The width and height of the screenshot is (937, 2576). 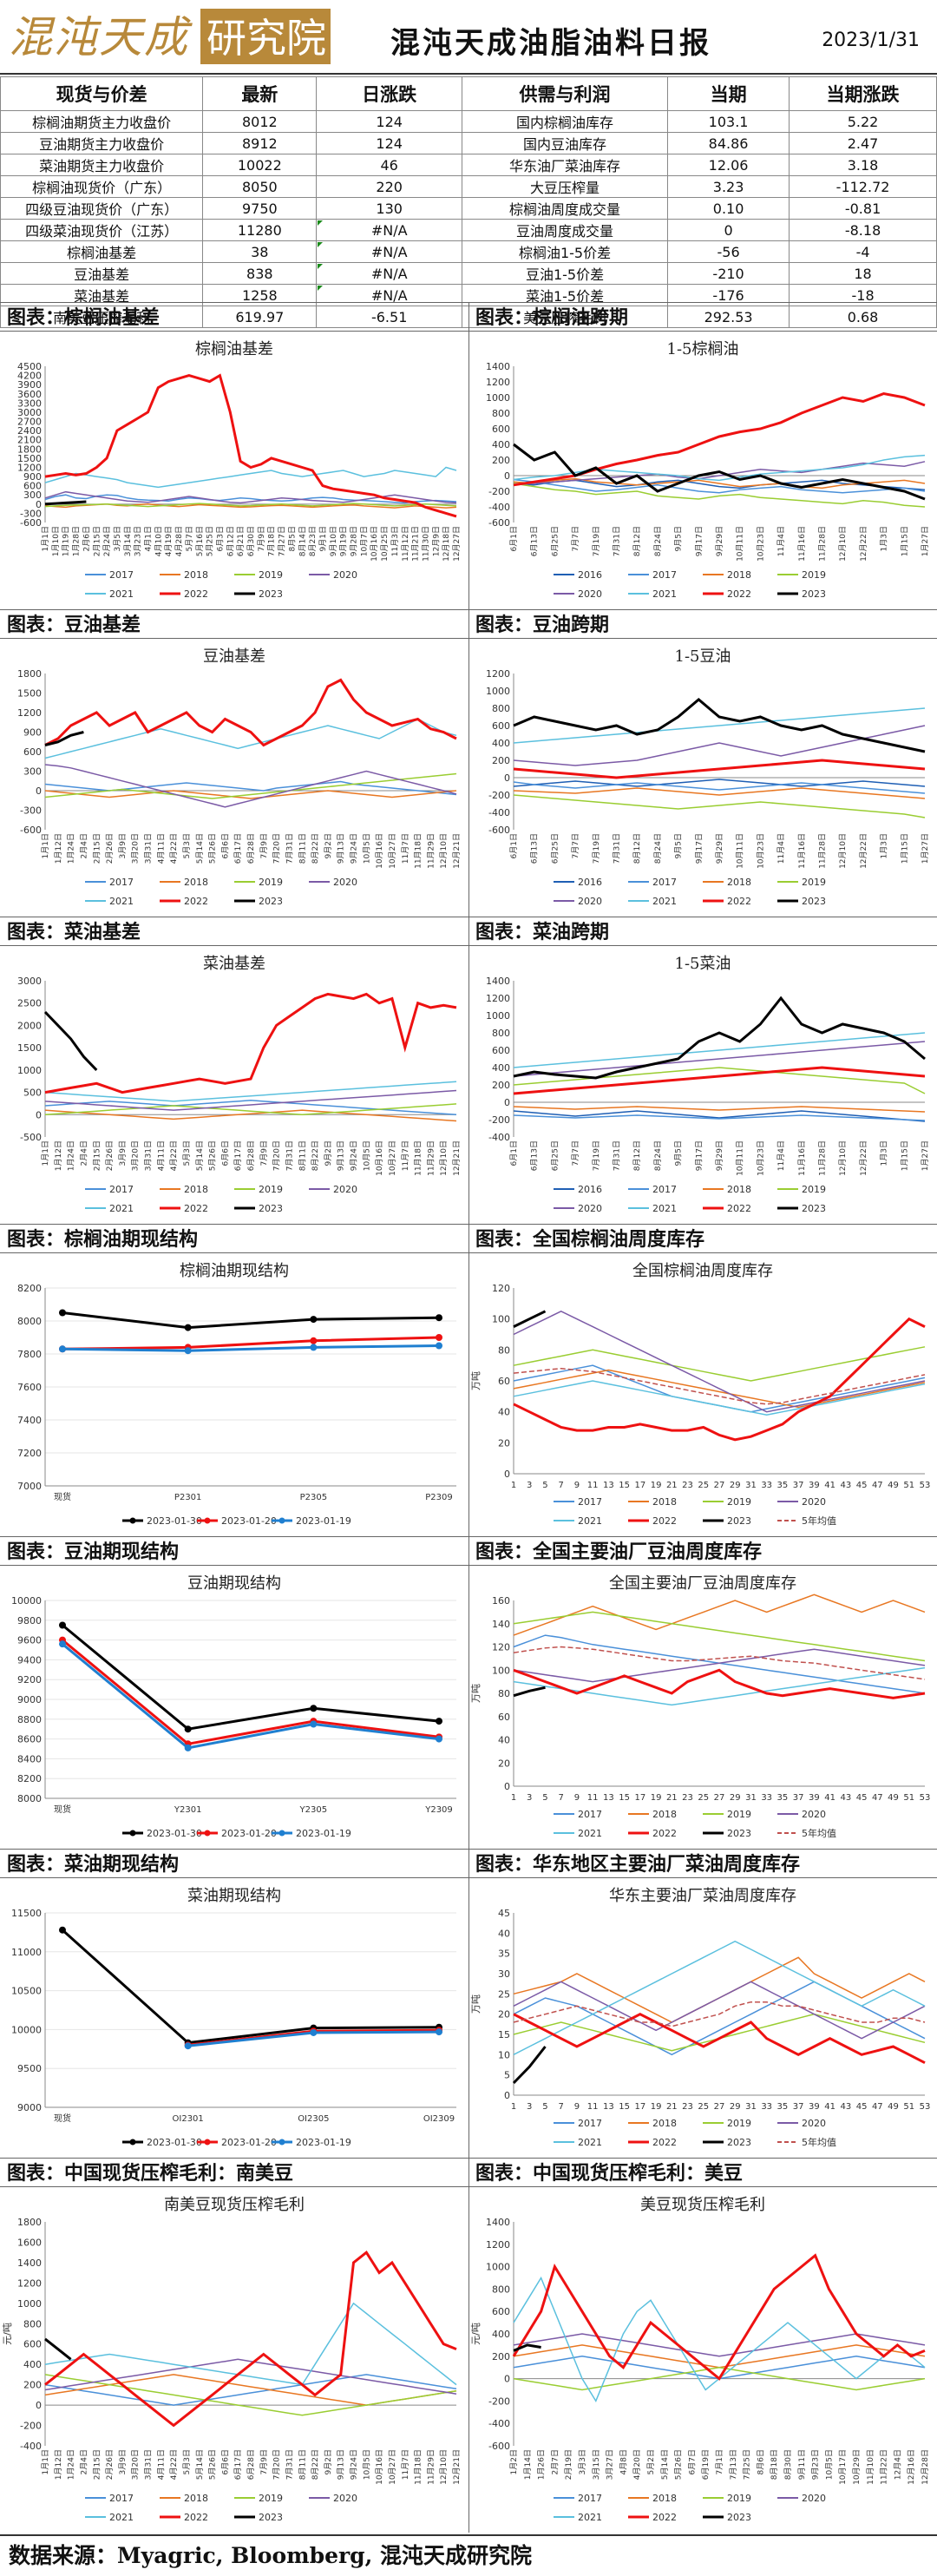 What do you see at coordinates (728, 165) in the screenshot?
I see `table-cell: 12.06` at bounding box center [728, 165].